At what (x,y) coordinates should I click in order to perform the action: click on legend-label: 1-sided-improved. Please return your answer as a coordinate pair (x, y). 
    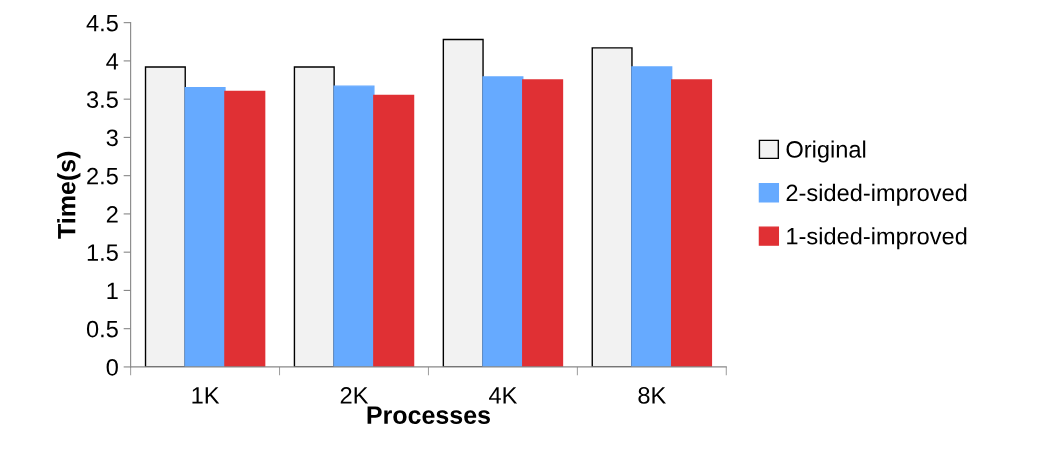
    Looking at the image, I should click on (877, 238).